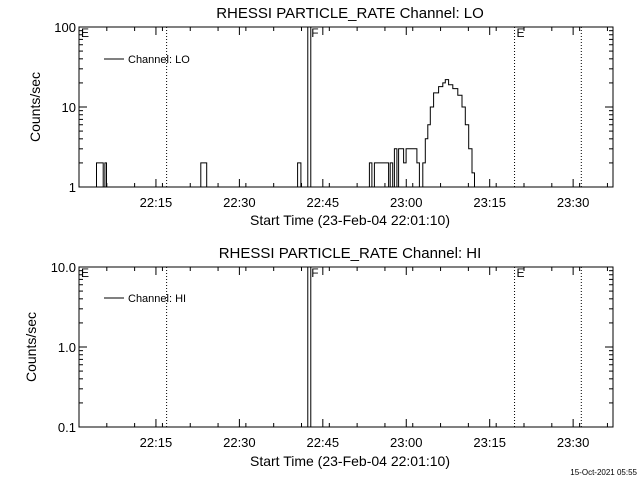 This screenshot has height=480, width=640. What do you see at coordinates (72, 187) in the screenshot?
I see `y-tick-label: 1` at bounding box center [72, 187].